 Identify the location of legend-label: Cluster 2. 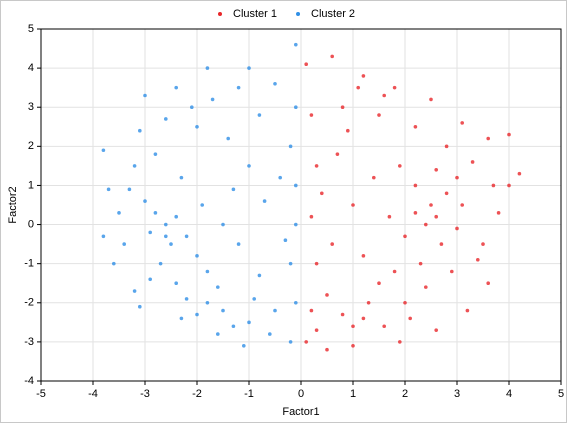
(333, 14).